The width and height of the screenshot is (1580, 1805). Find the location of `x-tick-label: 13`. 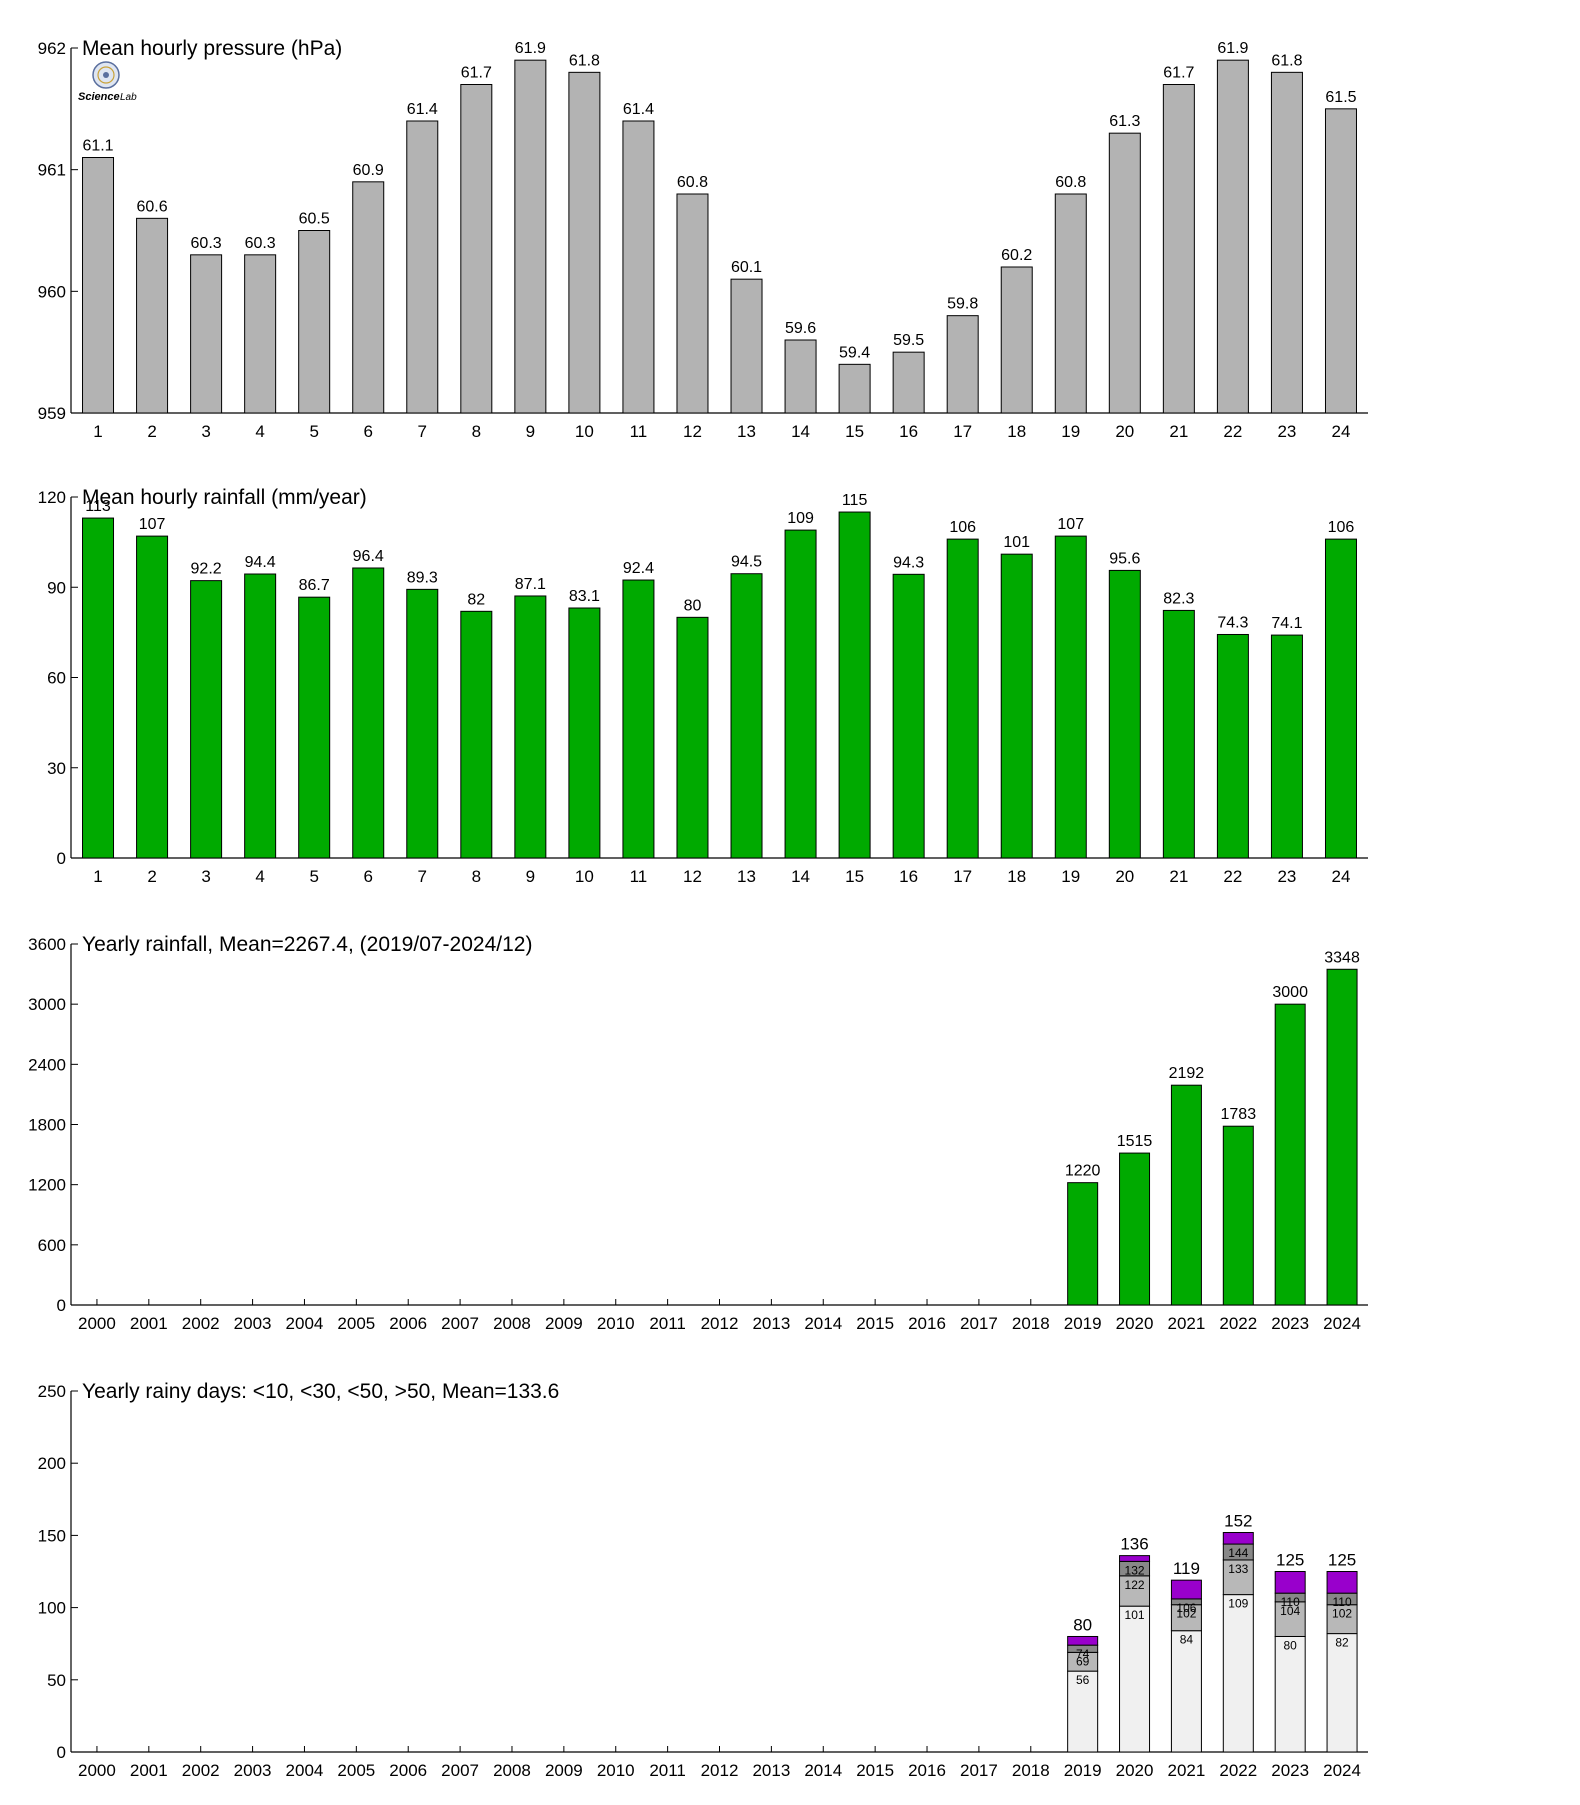

x-tick-label: 13 is located at coordinates (746, 431).